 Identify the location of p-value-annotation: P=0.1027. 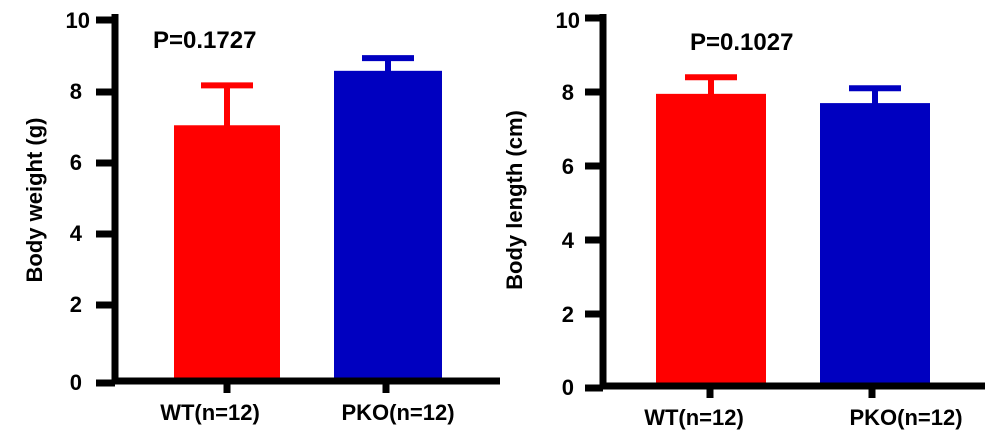
(741, 42).